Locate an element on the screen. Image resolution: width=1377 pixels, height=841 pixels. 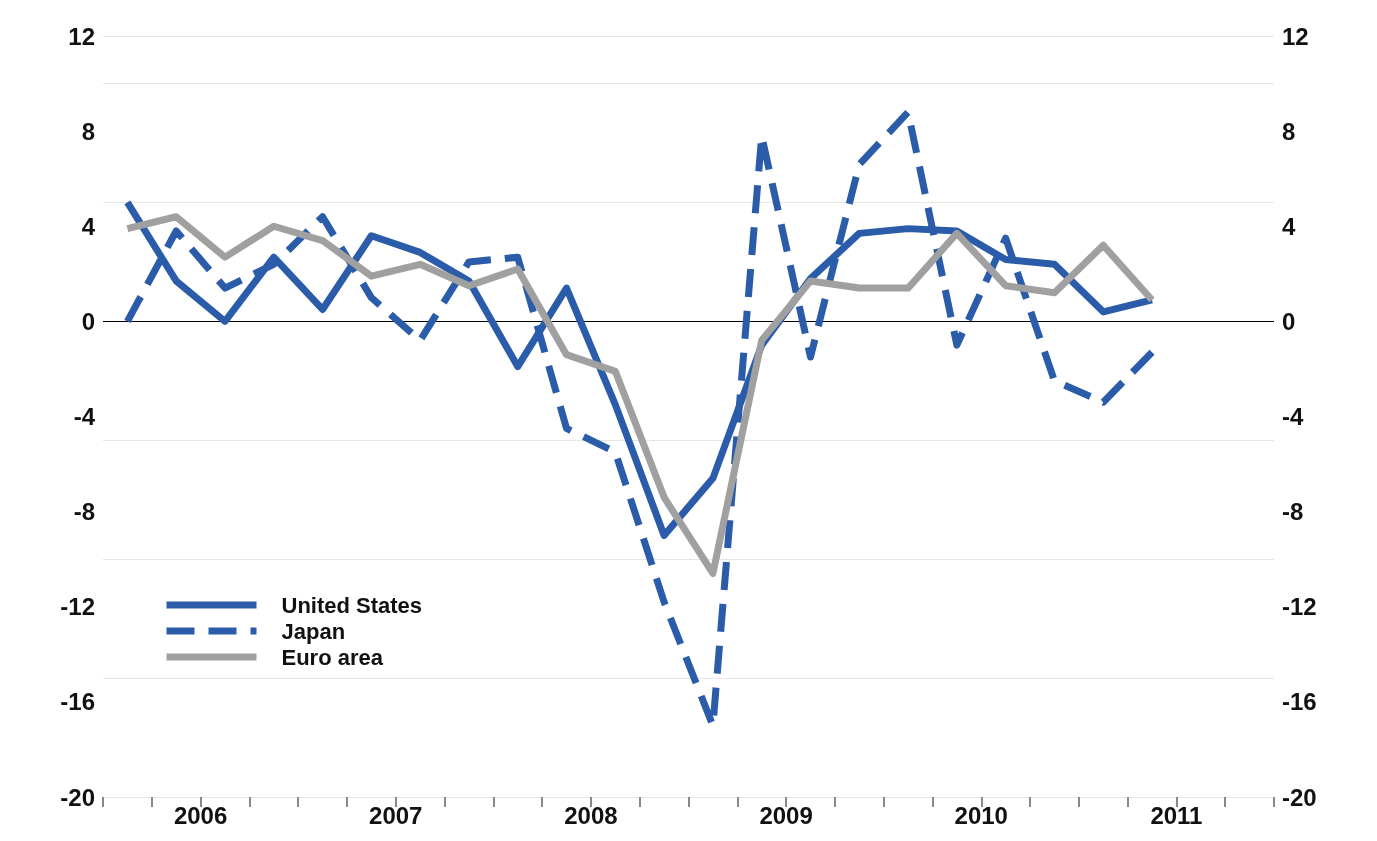
y-tick-label: -16 is located at coordinates (77, 702).